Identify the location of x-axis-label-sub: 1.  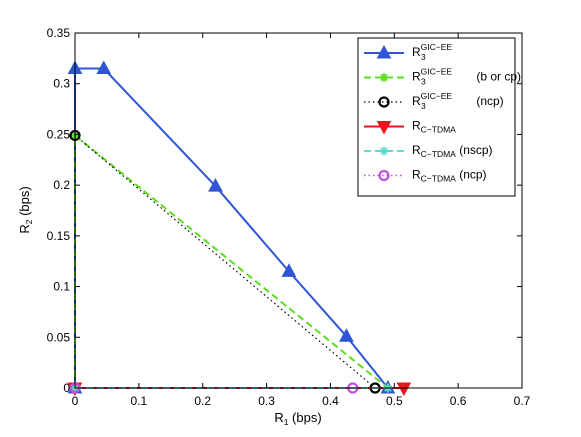
(286, 422).